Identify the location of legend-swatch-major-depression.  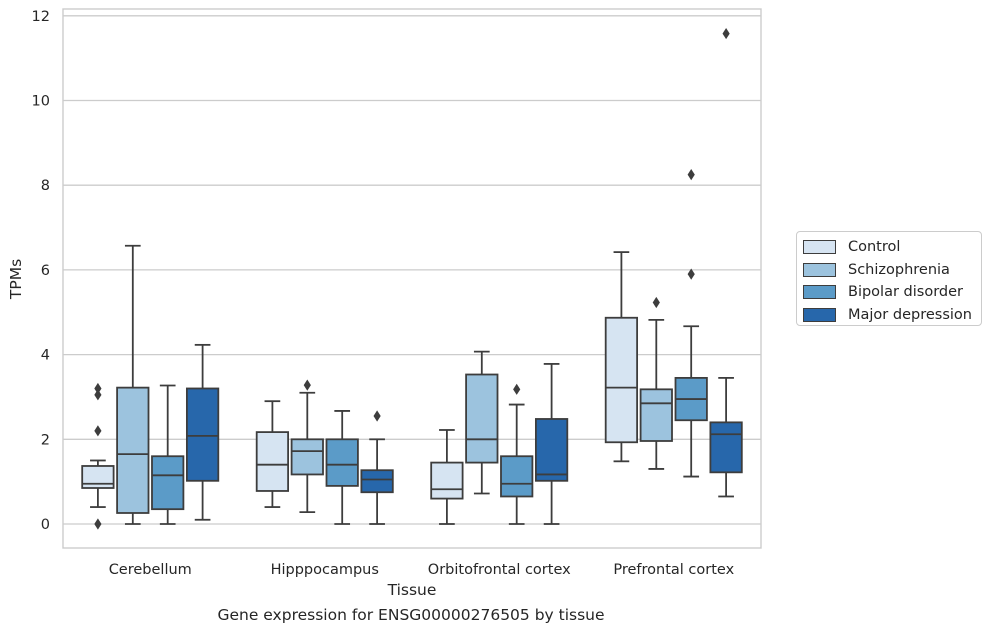
(819, 314).